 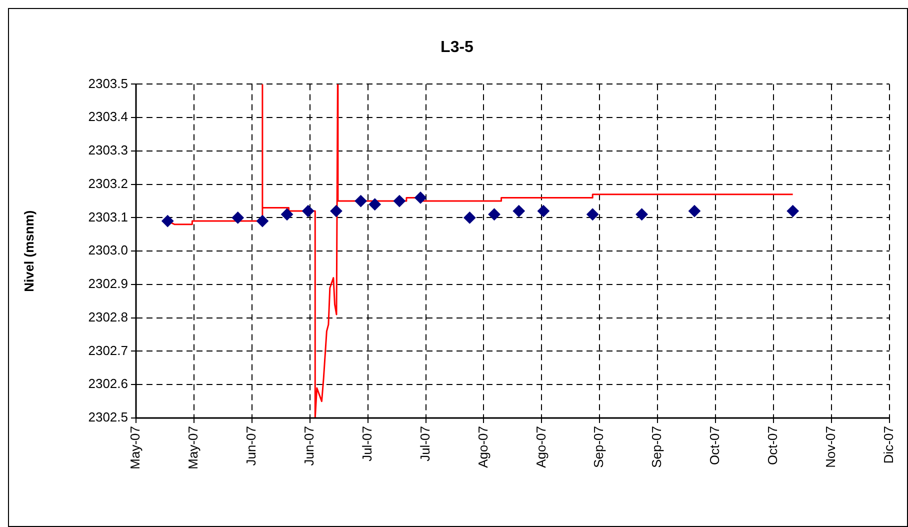 What do you see at coordinates (108, 216) in the screenshot?
I see `y-tick-label: 2303.1` at bounding box center [108, 216].